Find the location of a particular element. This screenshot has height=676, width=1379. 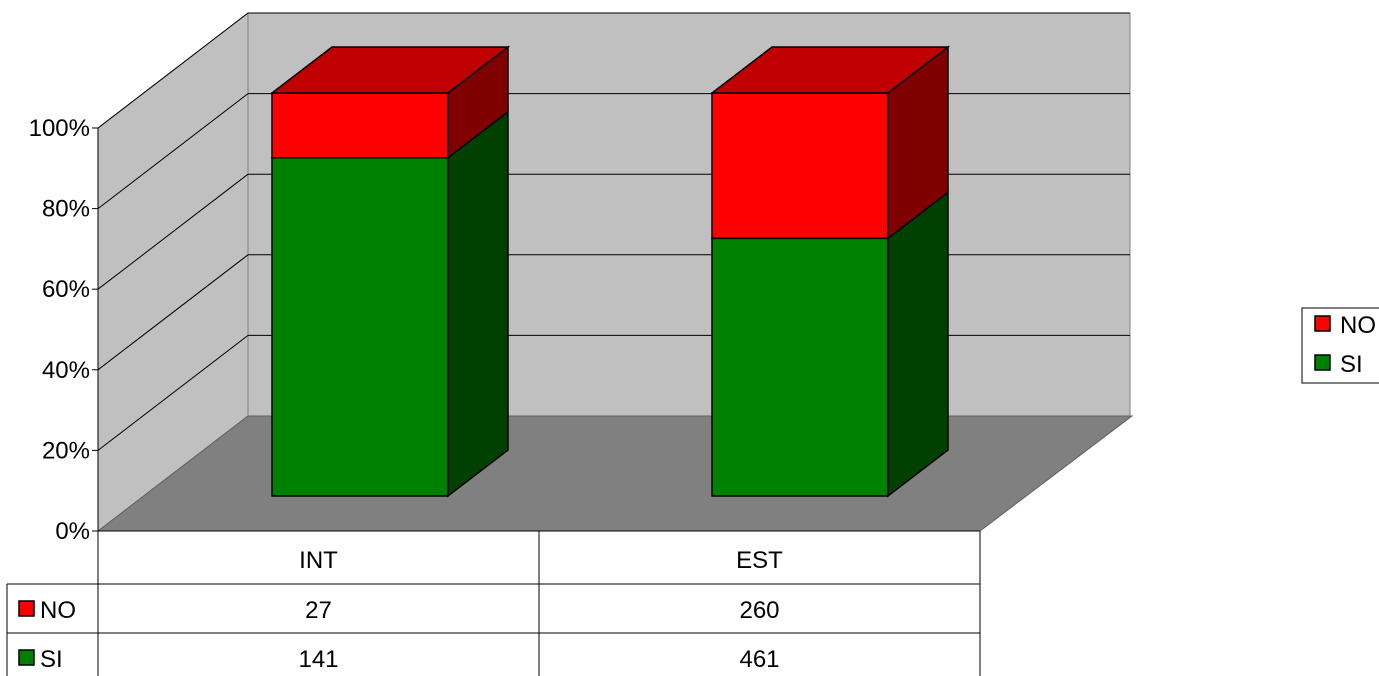

bar-no-int is located at coordinates (360, 125).